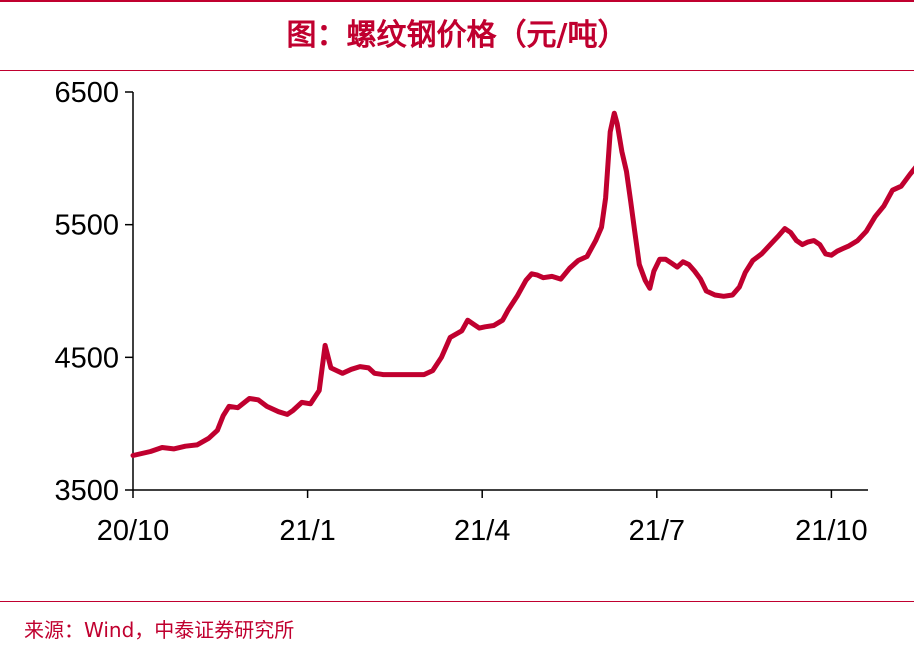 This screenshot has width=914, height=648. What do you see at coordinates (133, 531) in the screenshot?
I see `x-tick-label: 20/10` at bounding box center [133, 531].